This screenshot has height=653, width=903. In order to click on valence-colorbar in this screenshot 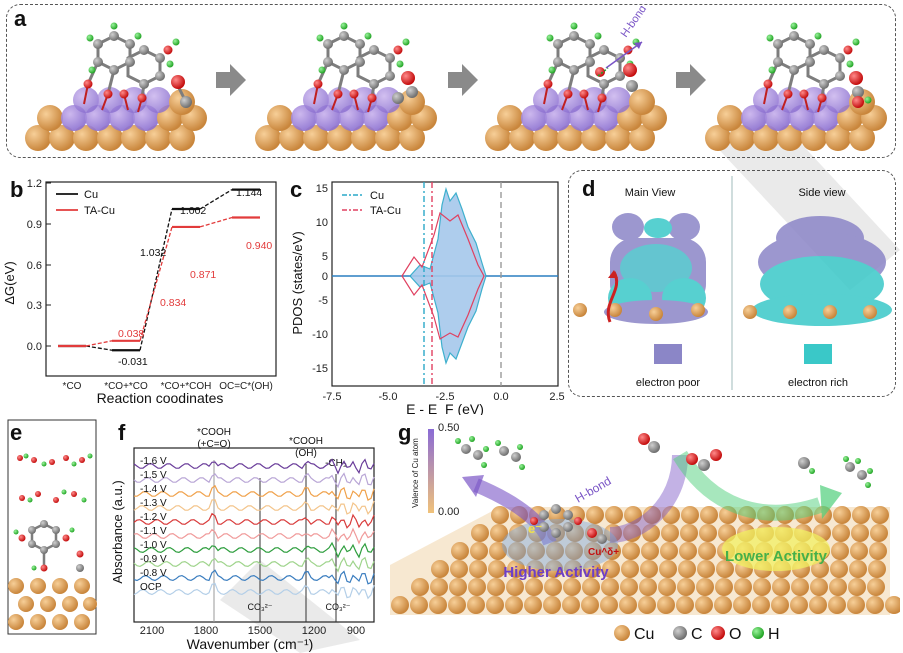, I will do `click(431, 471)`.